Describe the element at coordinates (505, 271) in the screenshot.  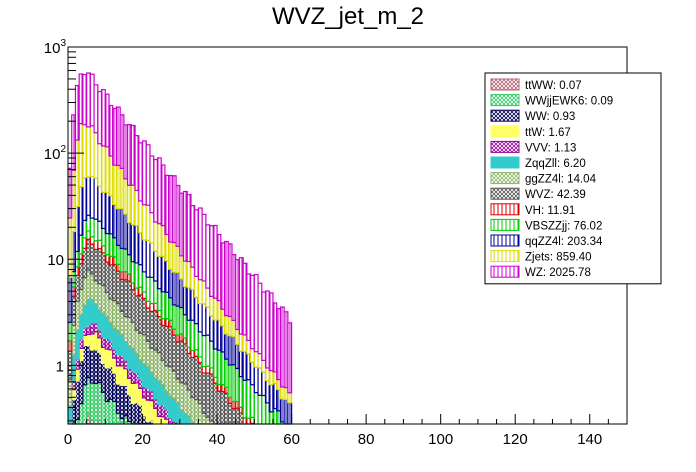
I see `legend-swatch-wz` at that location.